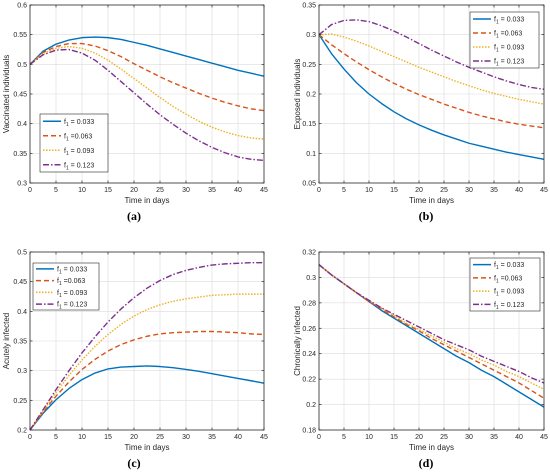 The image size is (550, 473). I want to click on x-tick-label: 35, so click(494, 190).